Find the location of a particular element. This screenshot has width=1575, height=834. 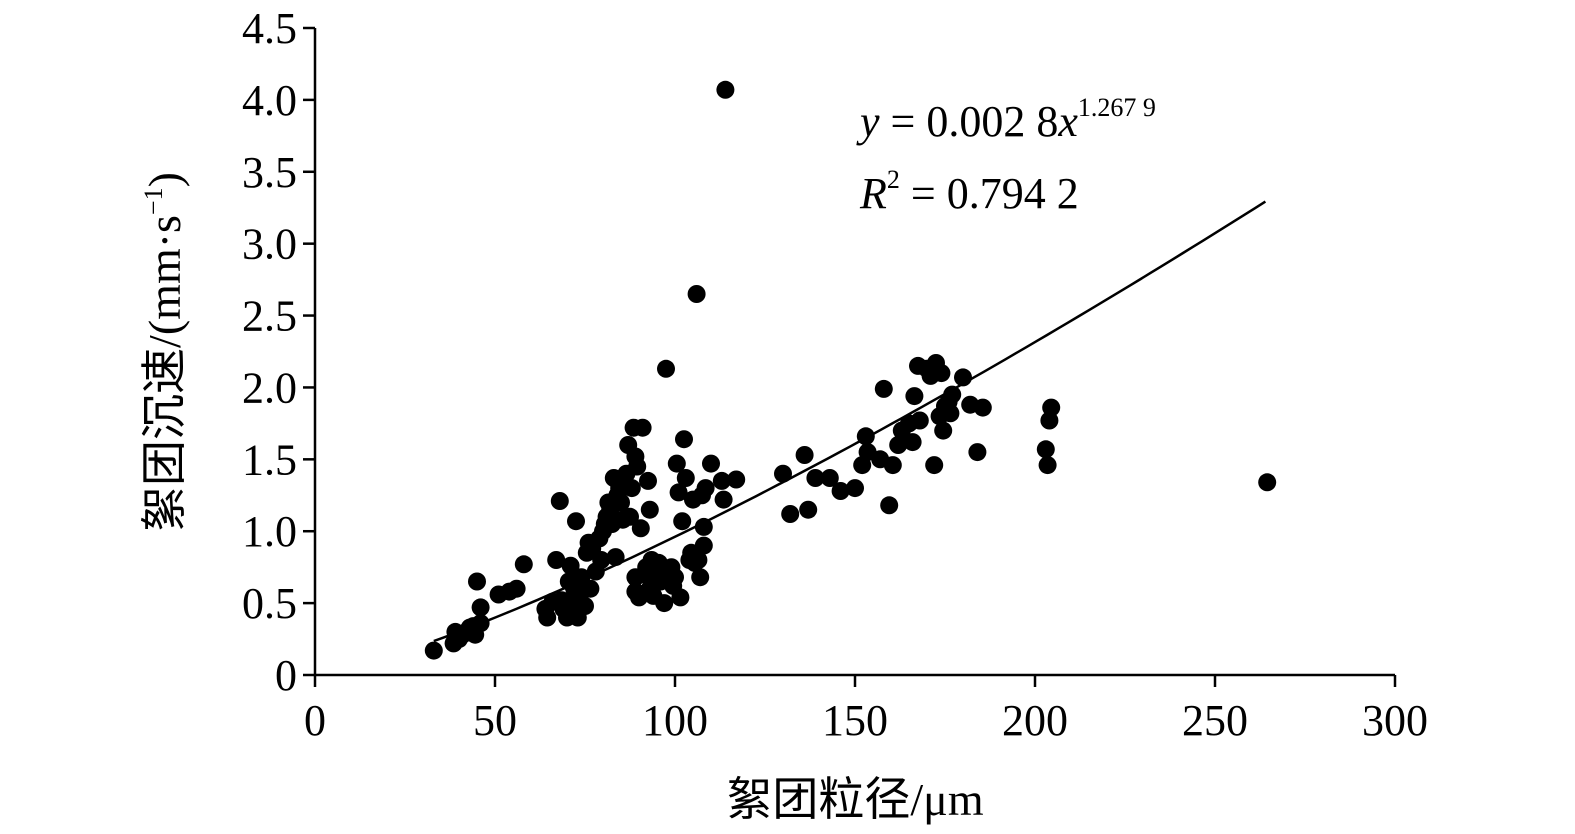

y-tick-label: 0.5 is located at coordinates (269, 603).